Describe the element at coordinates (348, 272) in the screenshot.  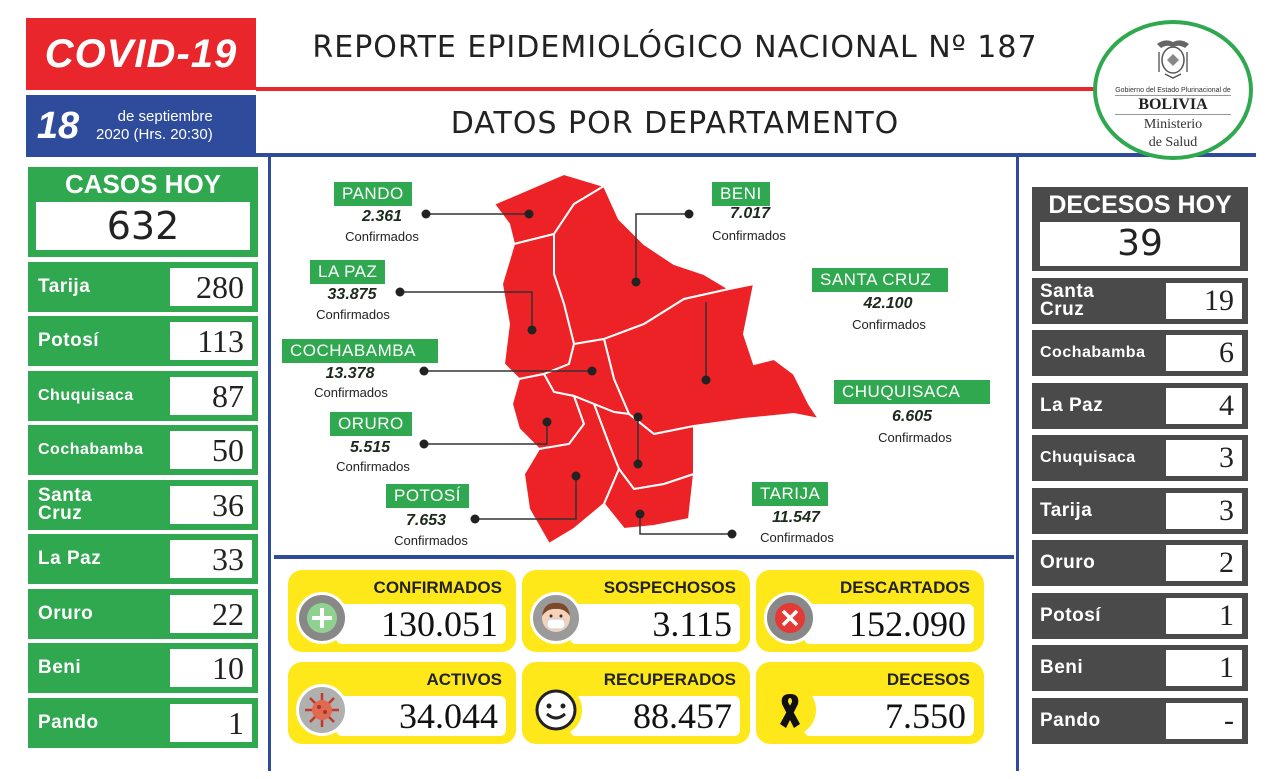
I see `map-label-la-paz: LA PAZ` at that location.